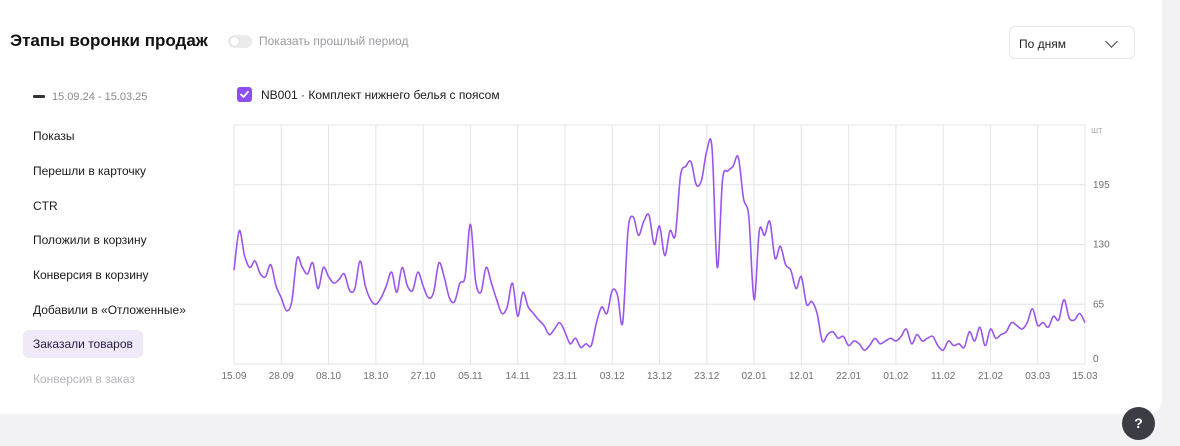  I want to click on x-tick-label: 22.01, so click(848, 376).